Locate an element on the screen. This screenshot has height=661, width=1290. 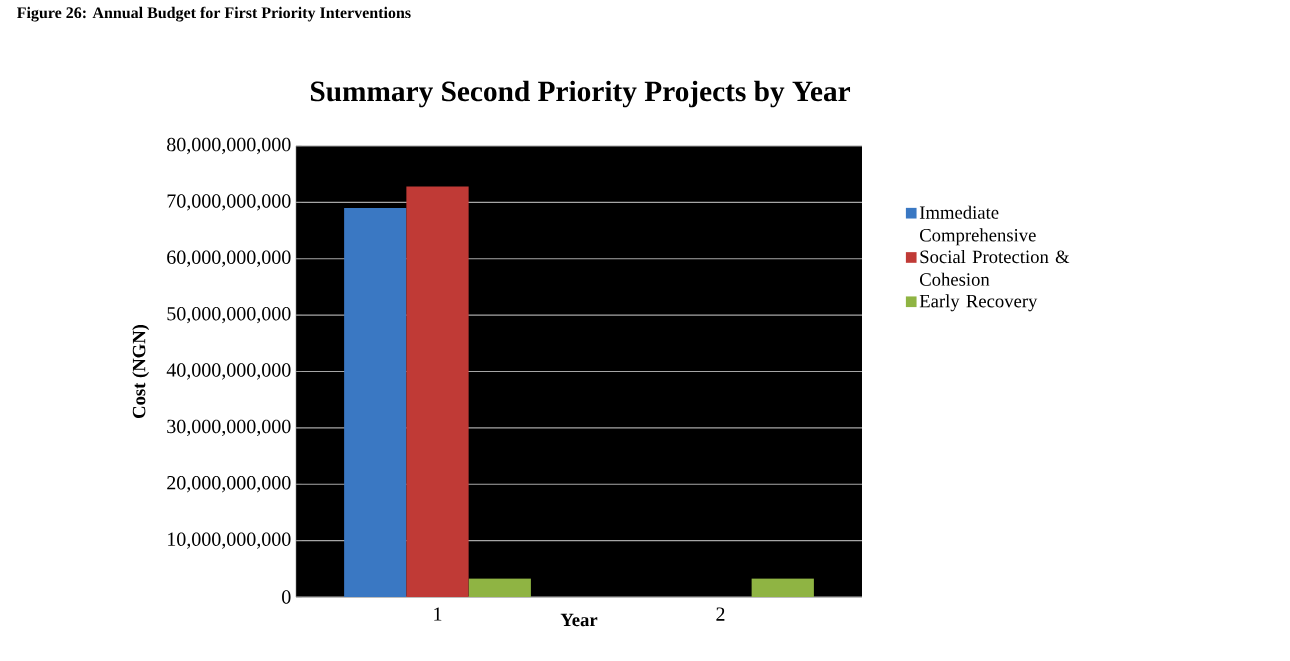
y-tick-label: 50,000,000,000 is located at coordinates (229, 315).